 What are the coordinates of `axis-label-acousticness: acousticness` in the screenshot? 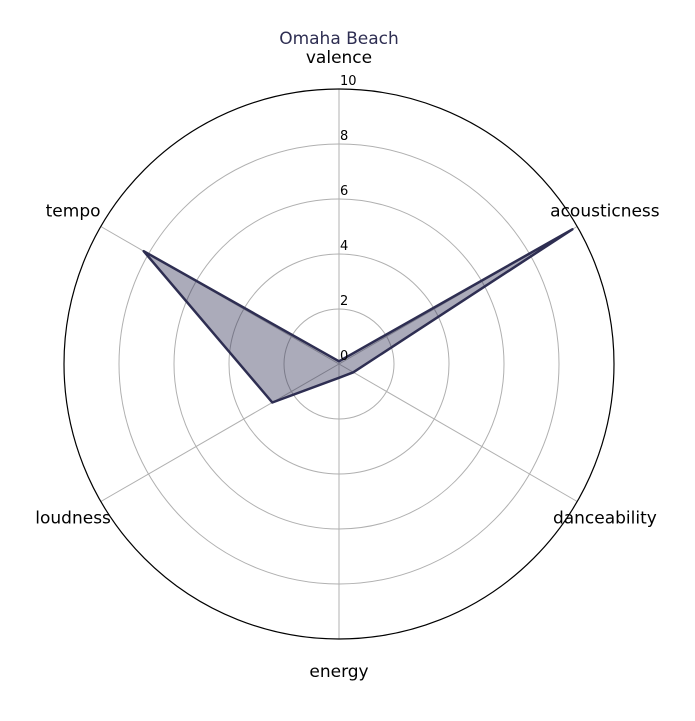 It's located at (605, 212).